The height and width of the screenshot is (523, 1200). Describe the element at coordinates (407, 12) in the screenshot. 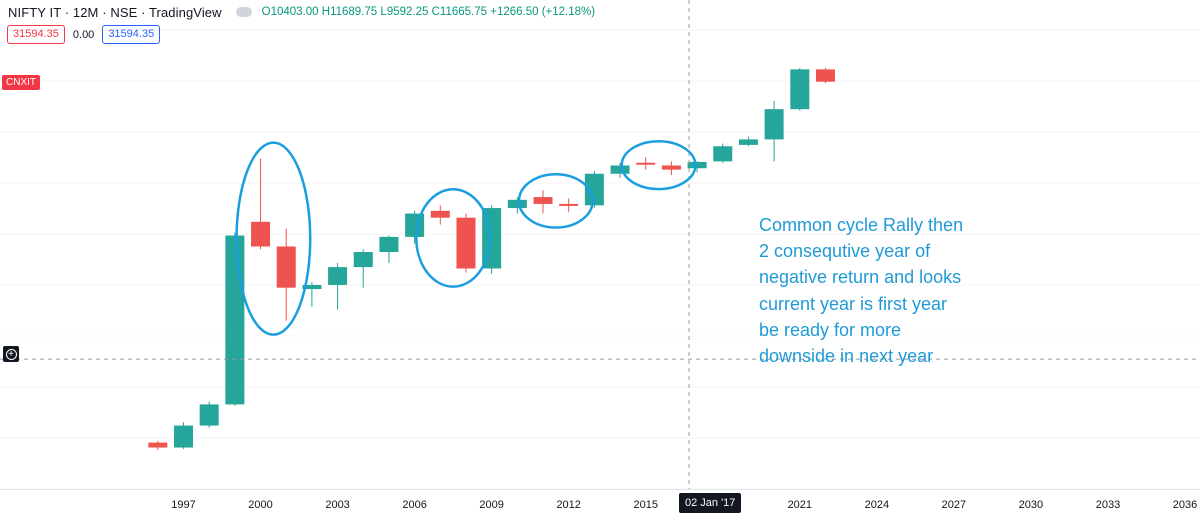

I see `low-value: 9592.25` at that location.